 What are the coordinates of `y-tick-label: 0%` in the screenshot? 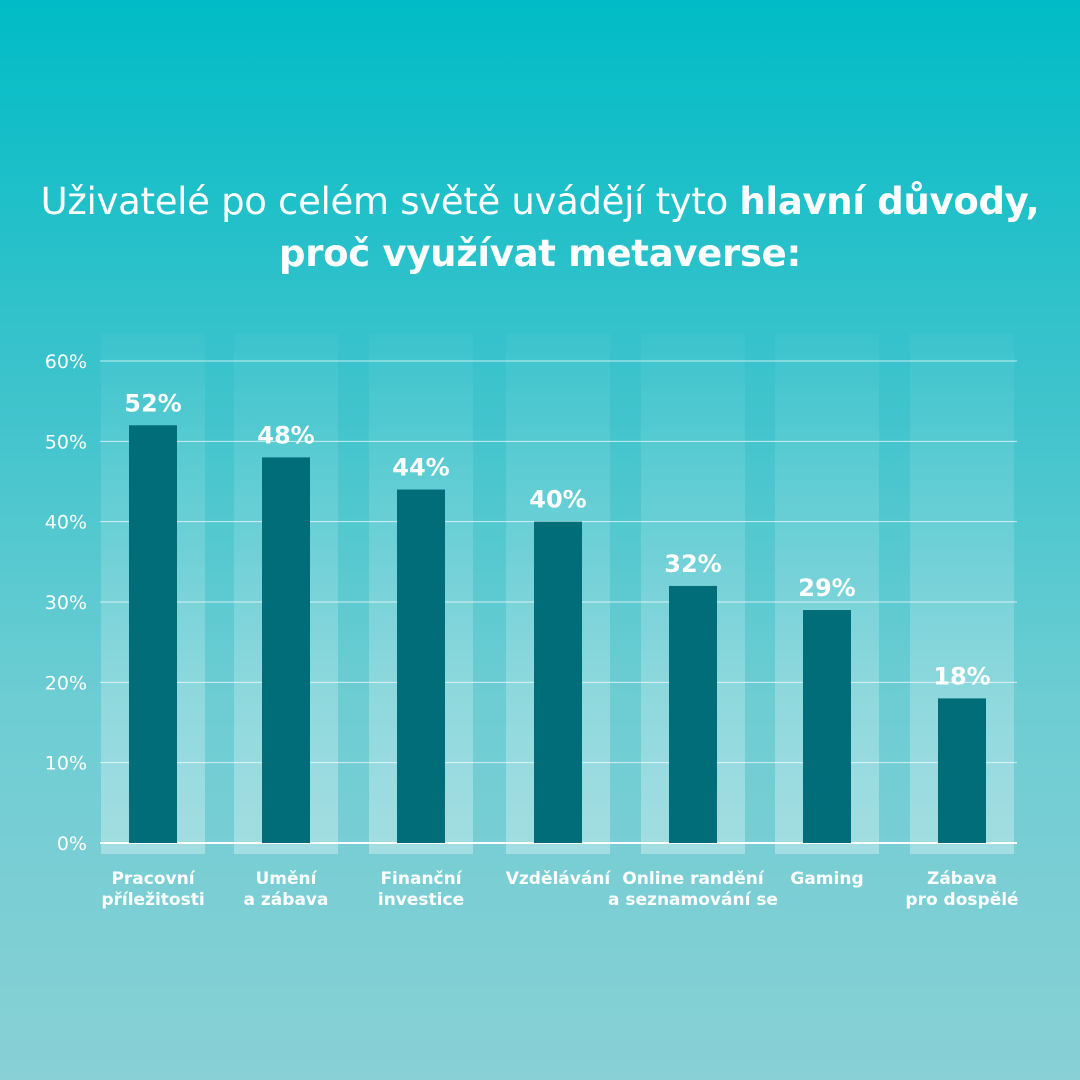 It's located at (72, 844).